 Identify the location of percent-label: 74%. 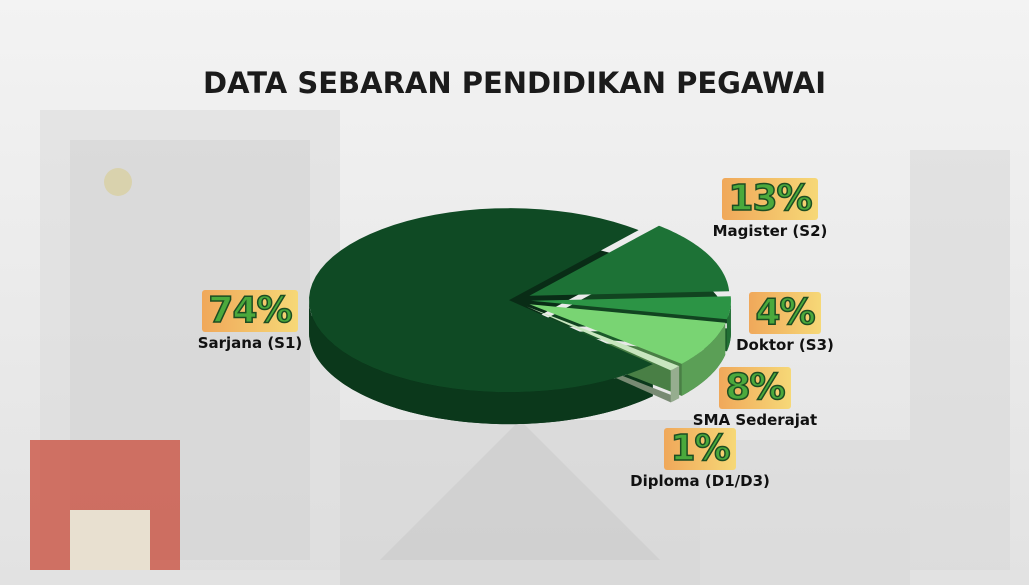
(250, 310).